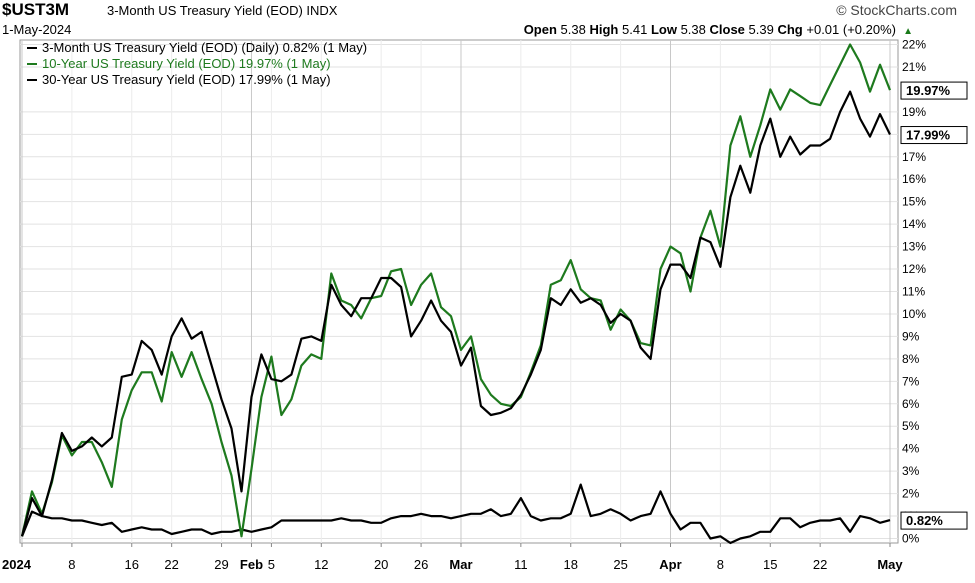  I want to click on open-value: 5.38, so click(573, 29).